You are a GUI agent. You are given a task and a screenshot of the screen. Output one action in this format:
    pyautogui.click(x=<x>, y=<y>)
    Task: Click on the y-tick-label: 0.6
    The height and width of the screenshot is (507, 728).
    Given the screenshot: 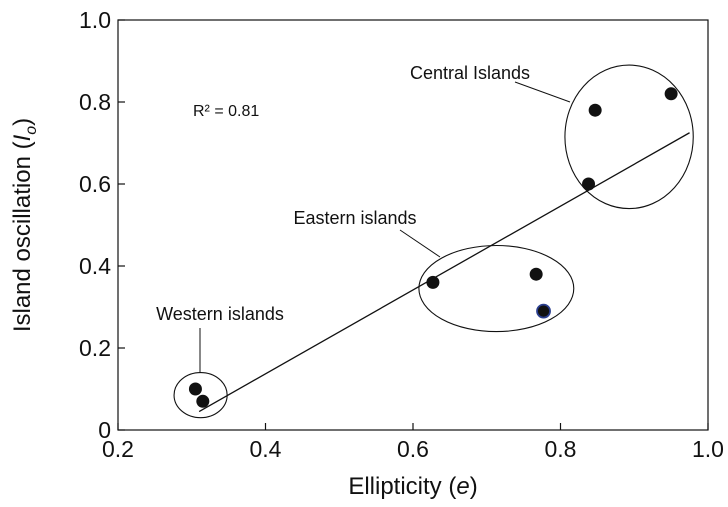 What is the action you would take?
    pyautogui.click(x=95, y=184)
    